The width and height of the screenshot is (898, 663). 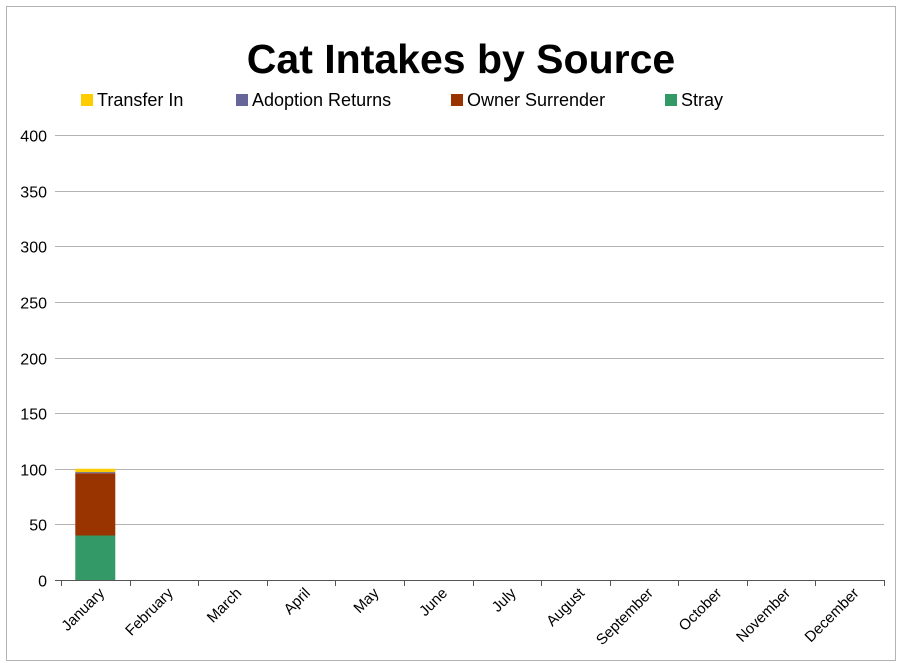 I want to click on legend-swatch-transfer-in, so click(x=87, y=100).